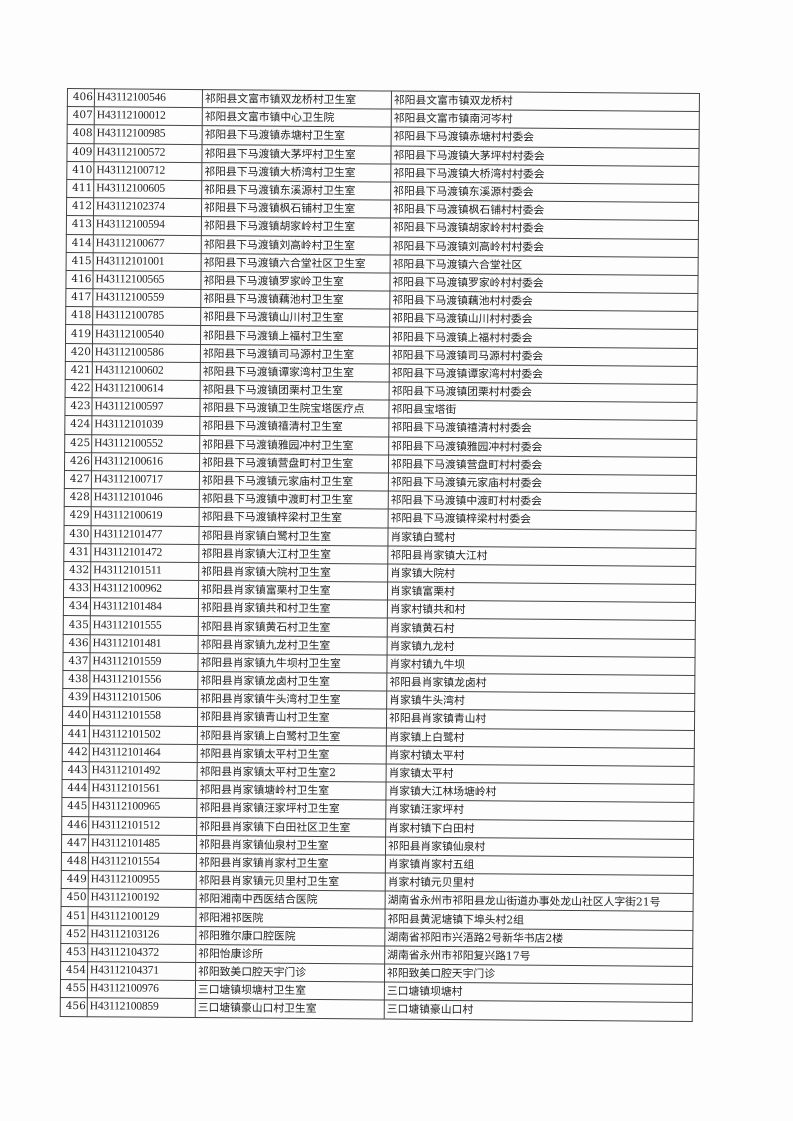 The image size is (793, 1121). What do you see at coordinates (294, 408) in the screenshot?
I see `institution-name: 祁阳县下马渡镇卫生院宝塔医疗点` at bounding box center [294, 408].